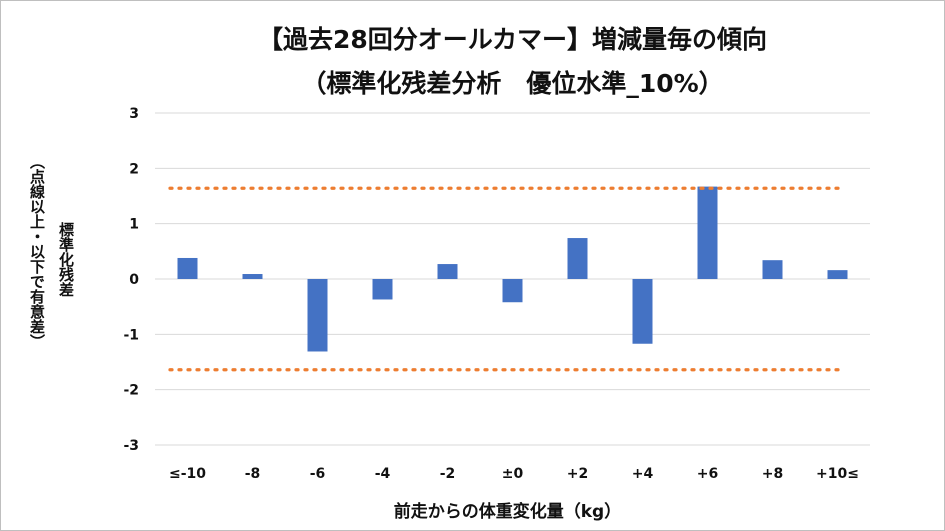  What do you see at coordinates (577, 474) in the screenshot?
I see `x-tick-label: +2` at bounding box center [577, 474].